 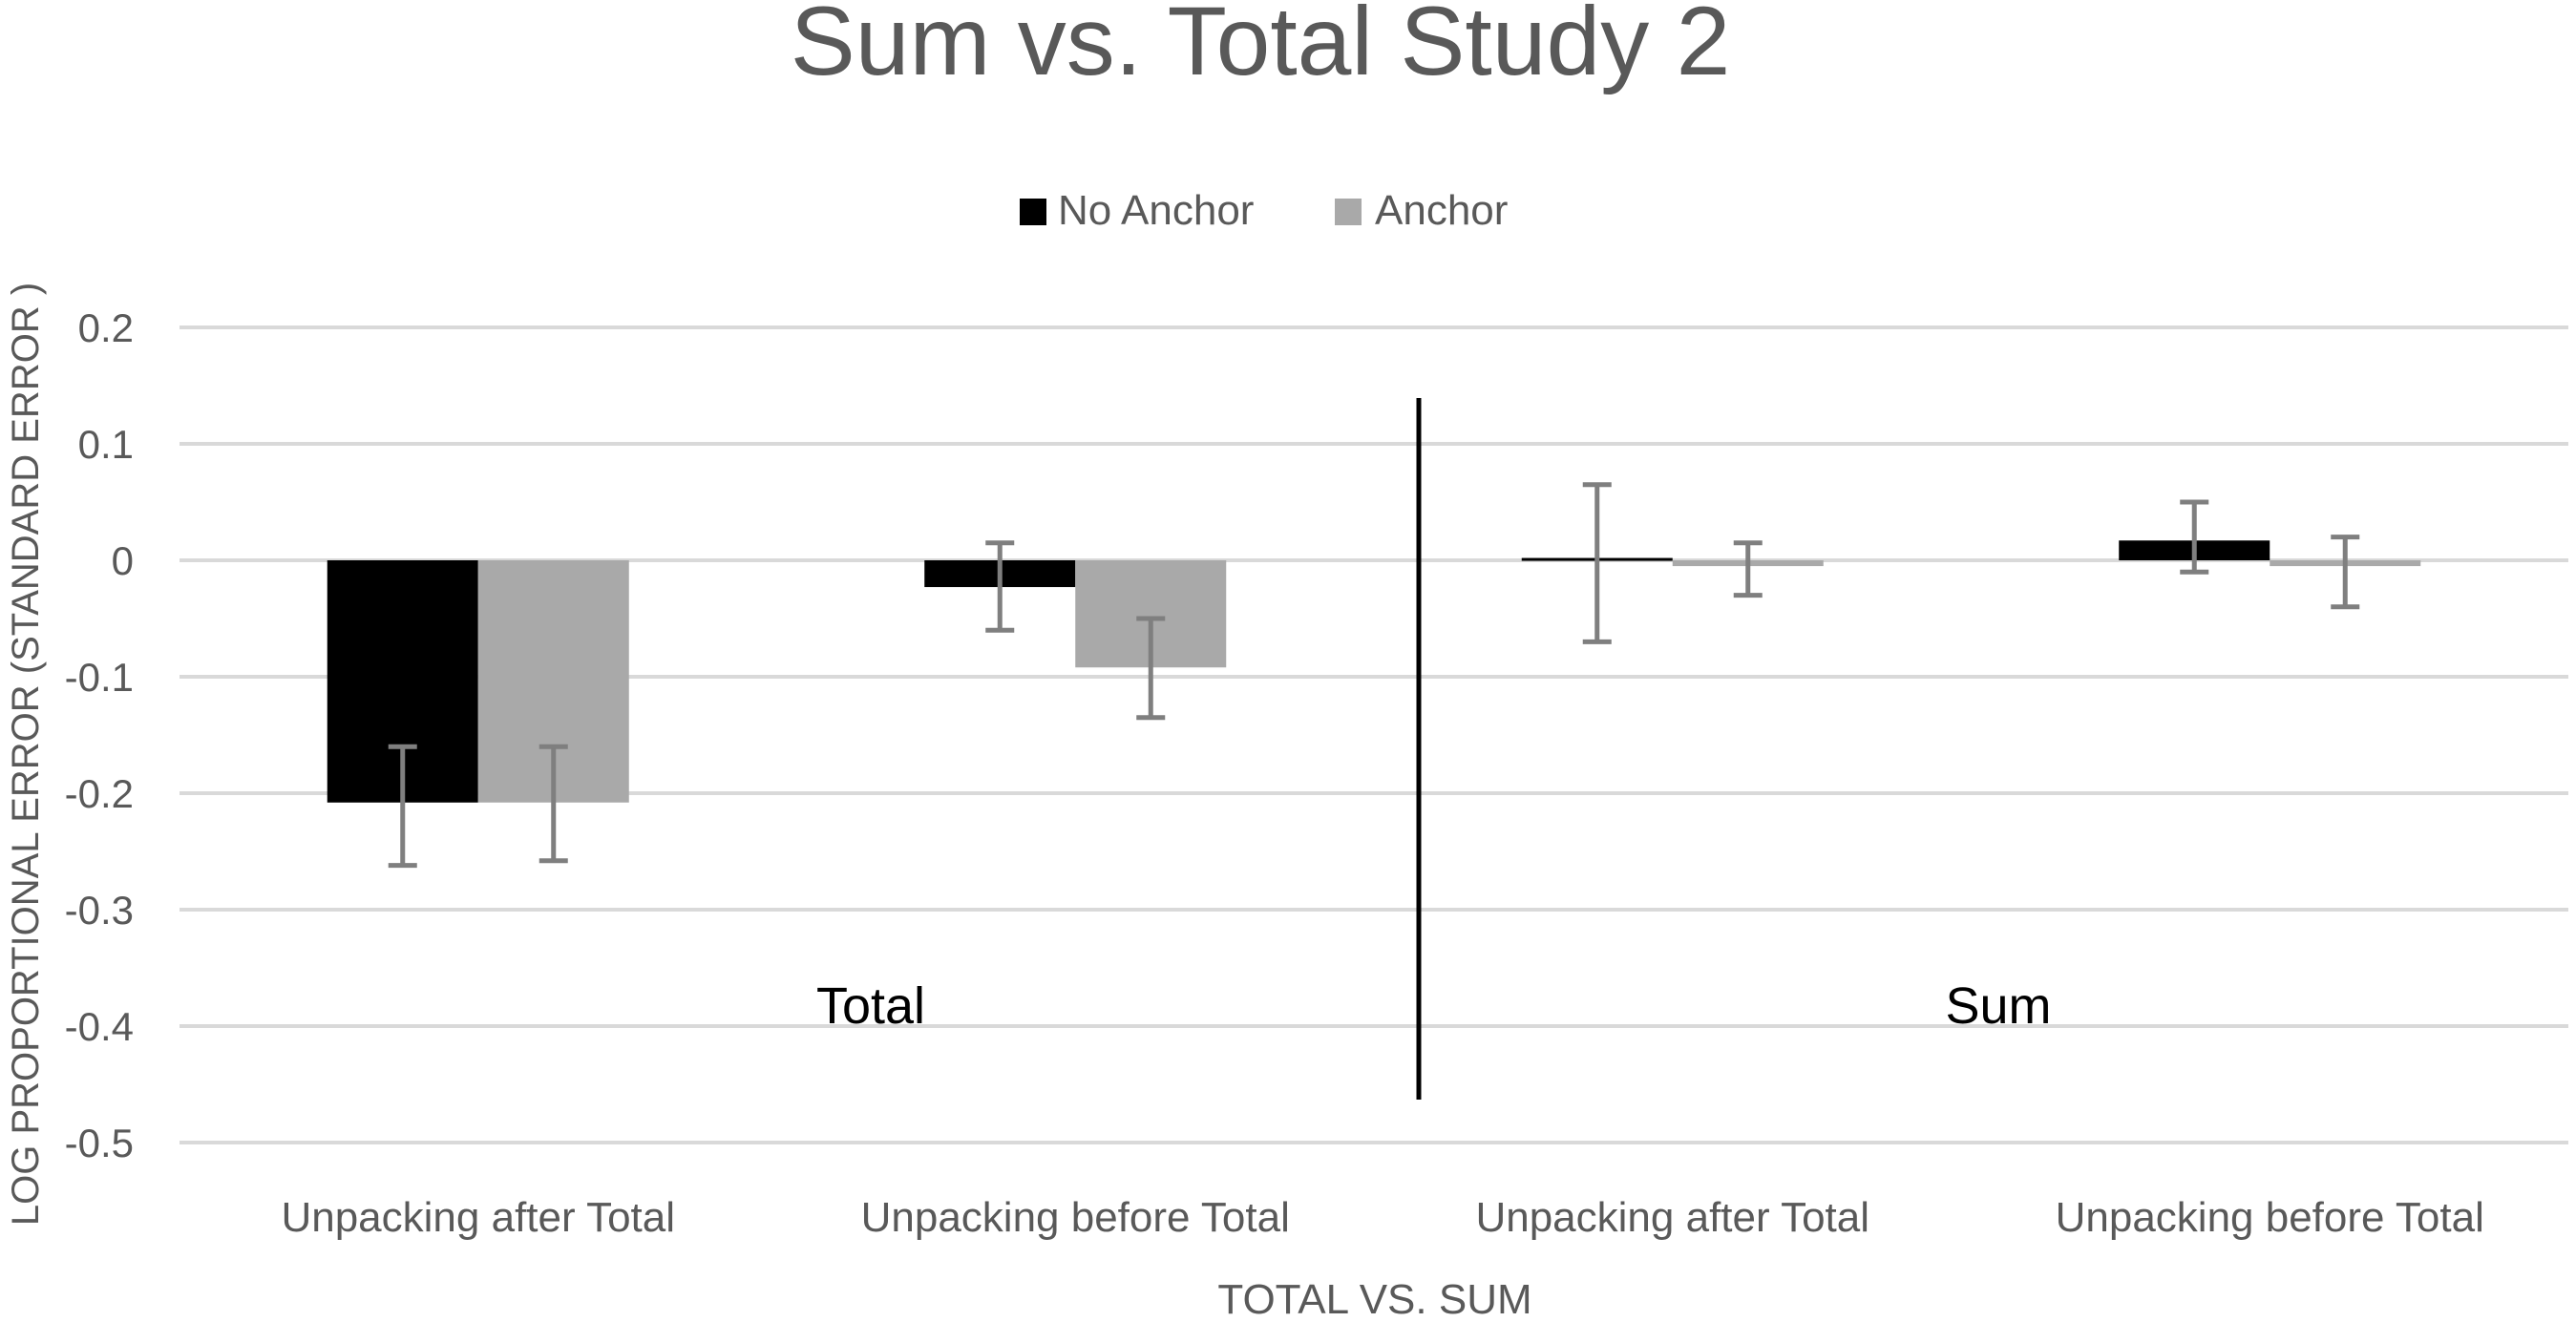 What do you see at coordinates (99, 793) in the screenshot?
I see `y-tick-label: -0.2` at bounding box center [99, 793].